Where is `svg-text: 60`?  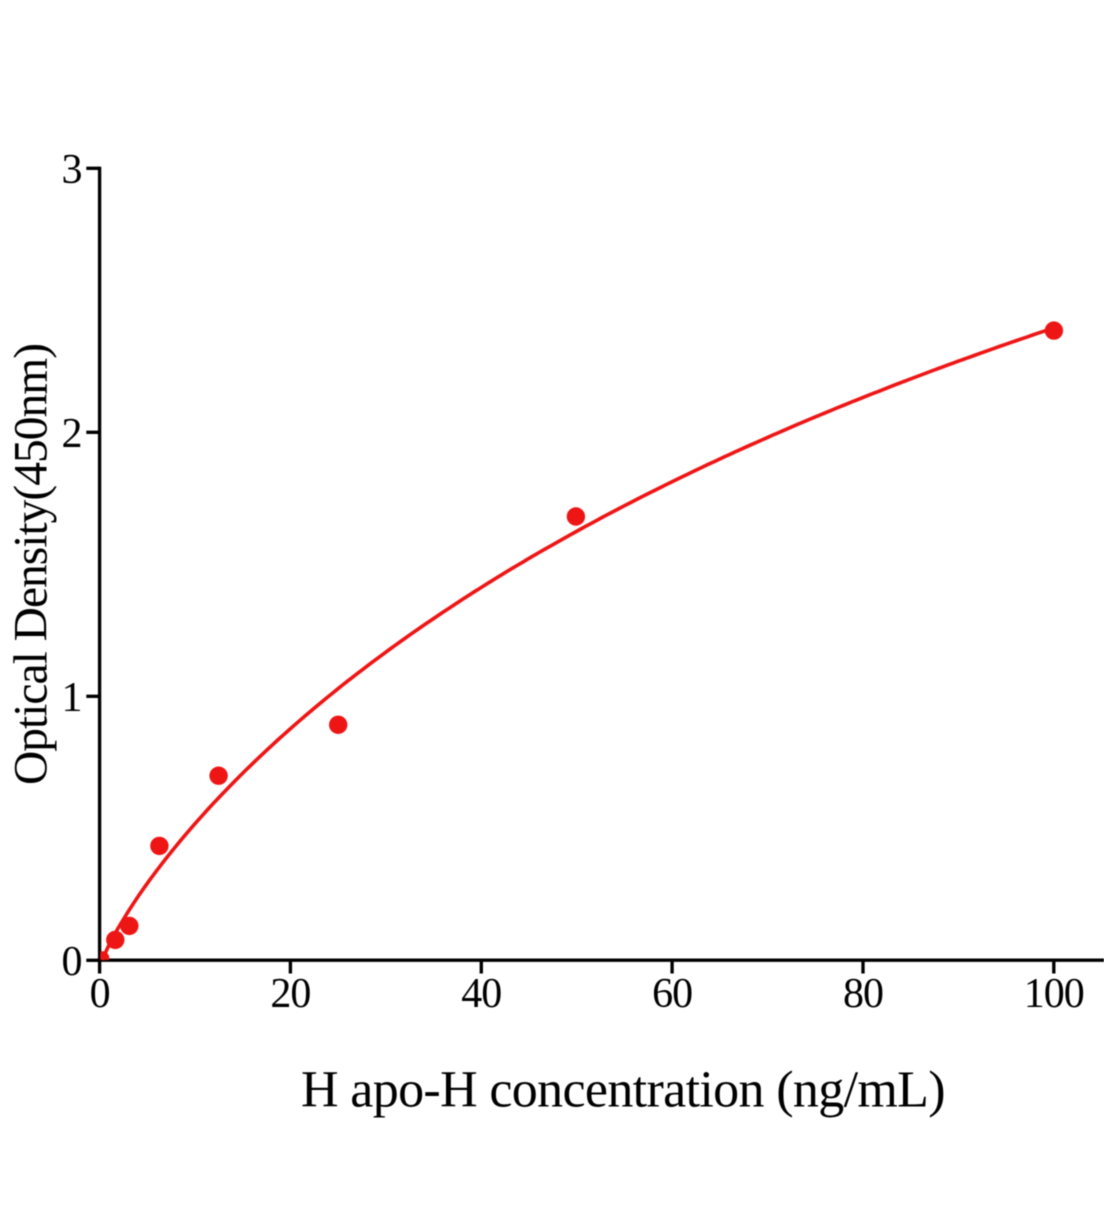 svg-text: 60 is located at coordinates (672, 994).